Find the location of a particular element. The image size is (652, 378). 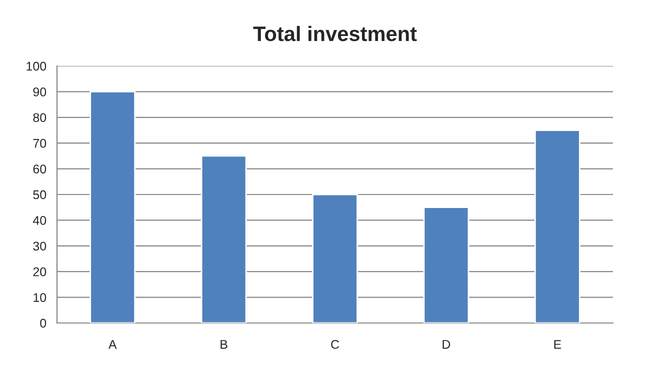

x-tick-label: E is located at coordinates (558, 344).